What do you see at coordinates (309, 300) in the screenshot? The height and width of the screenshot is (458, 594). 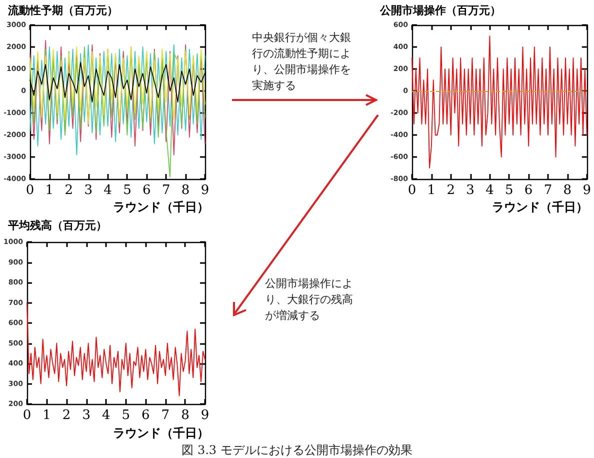 I see `text: 公開市場操作により、大銀行の残高が増減する` at bounding box center [309, 300].